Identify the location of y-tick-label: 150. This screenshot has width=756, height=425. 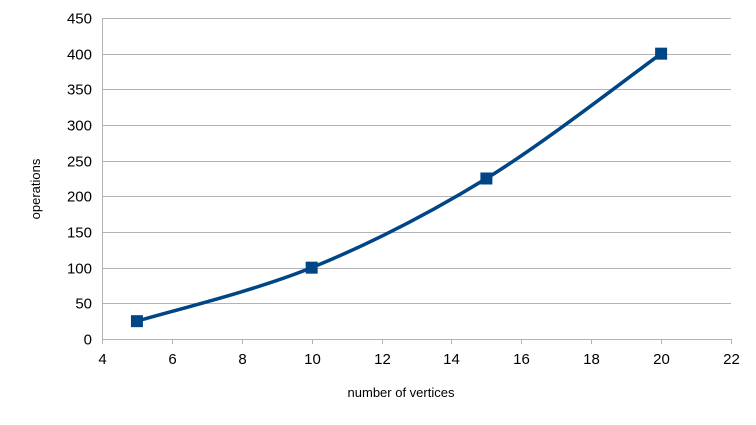
(79, 233).